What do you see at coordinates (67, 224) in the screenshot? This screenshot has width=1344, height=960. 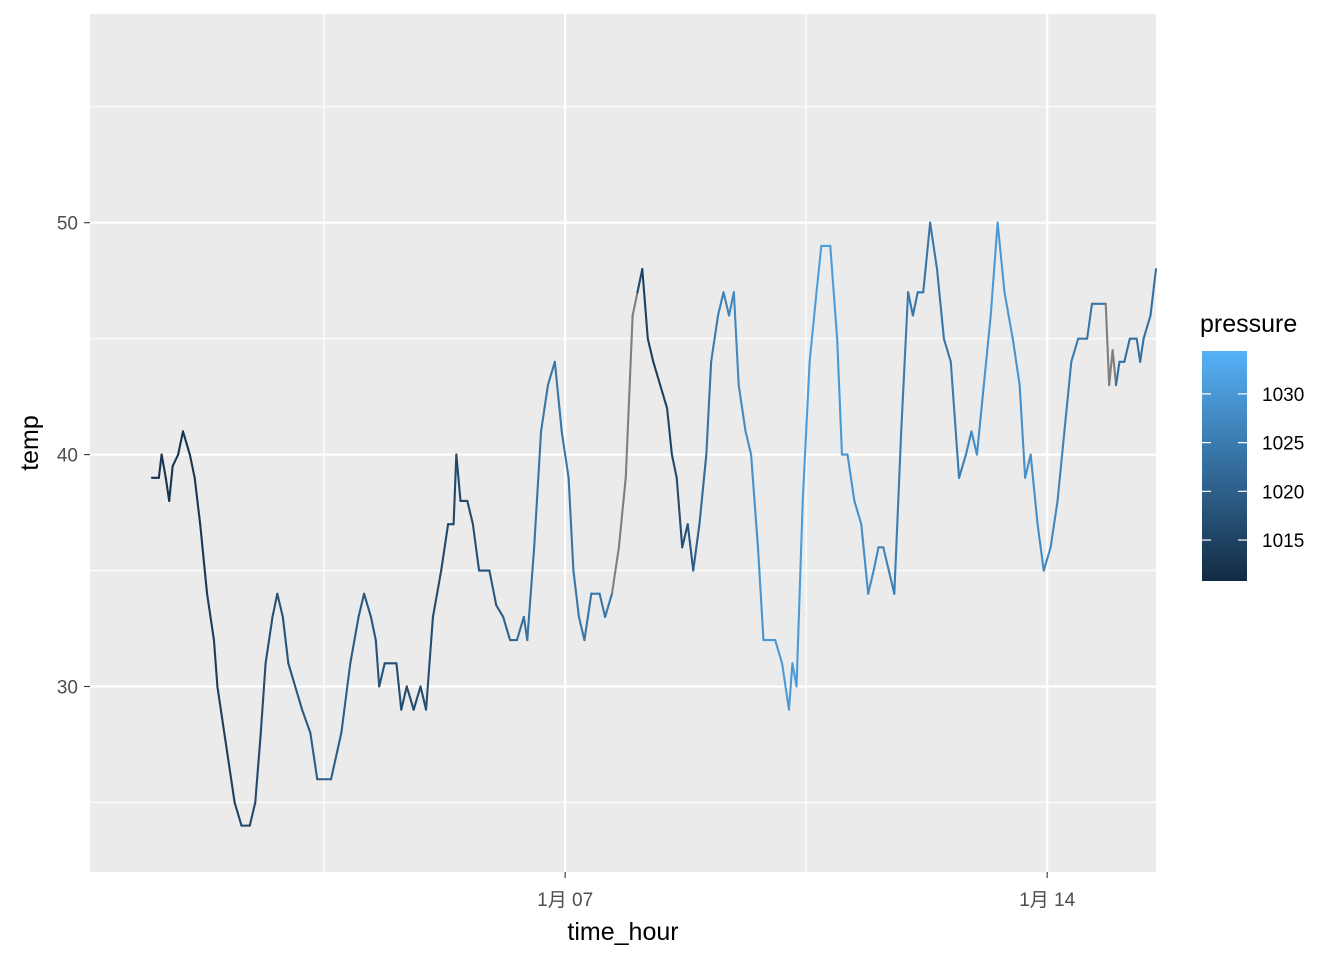 I see `y-tick-label: 50` at bounding box center [67, 224].